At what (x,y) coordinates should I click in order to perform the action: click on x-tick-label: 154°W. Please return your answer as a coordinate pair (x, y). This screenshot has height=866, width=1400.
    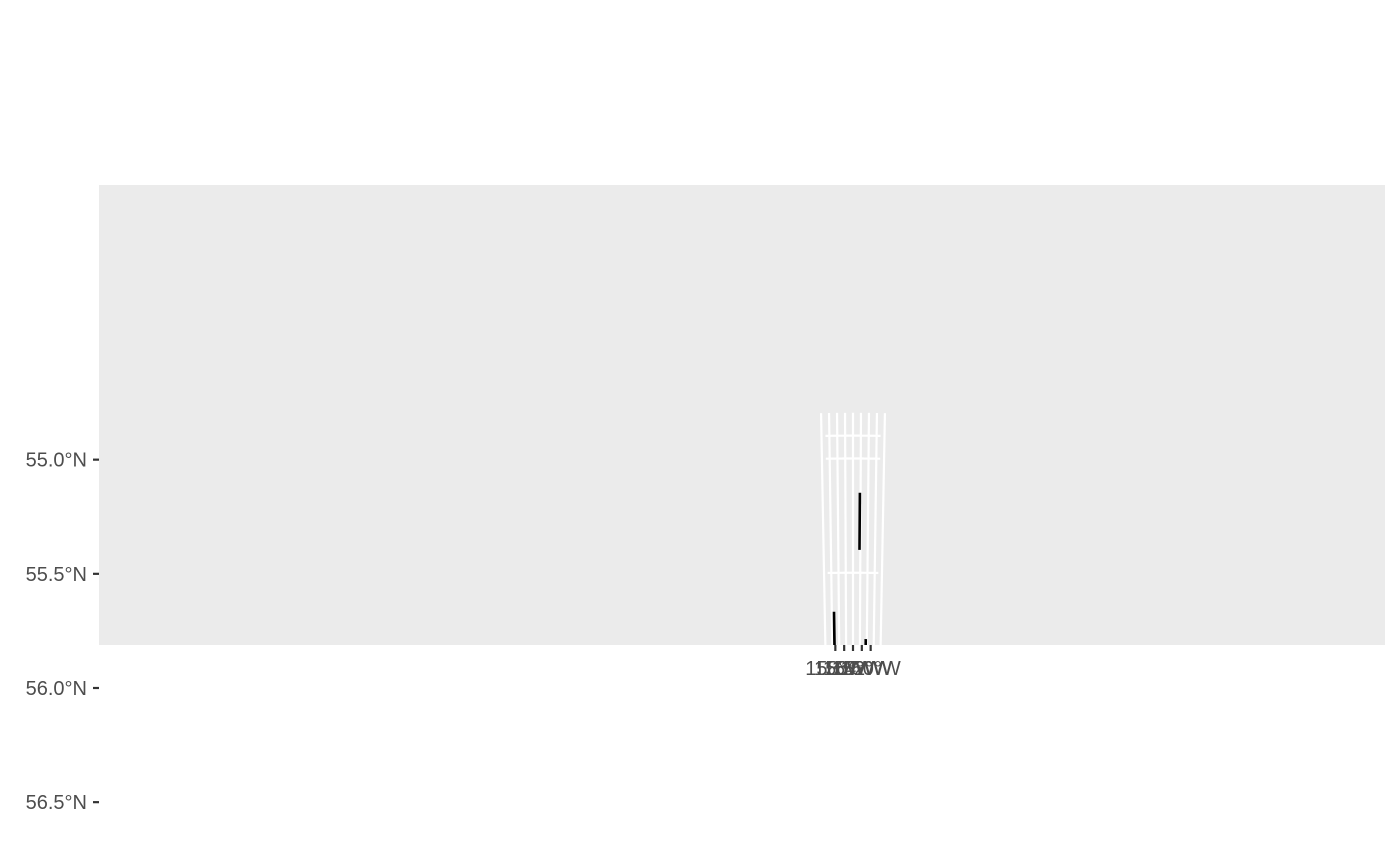
    Looking at the image, I should click on (853, 669).